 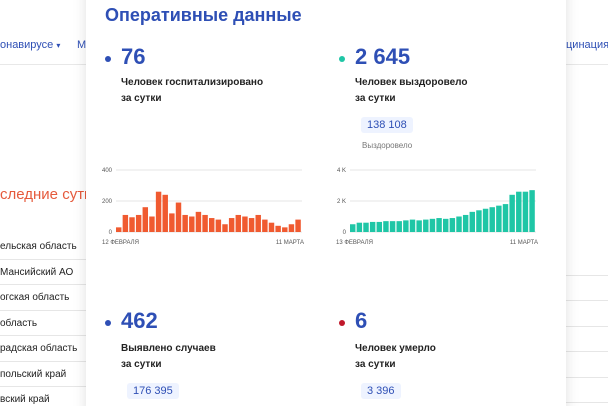 What do you see at coordinates (203, 15) in the screenshot?
I see `modal-title: Оперативные данные` at bounding box center [203, 15].